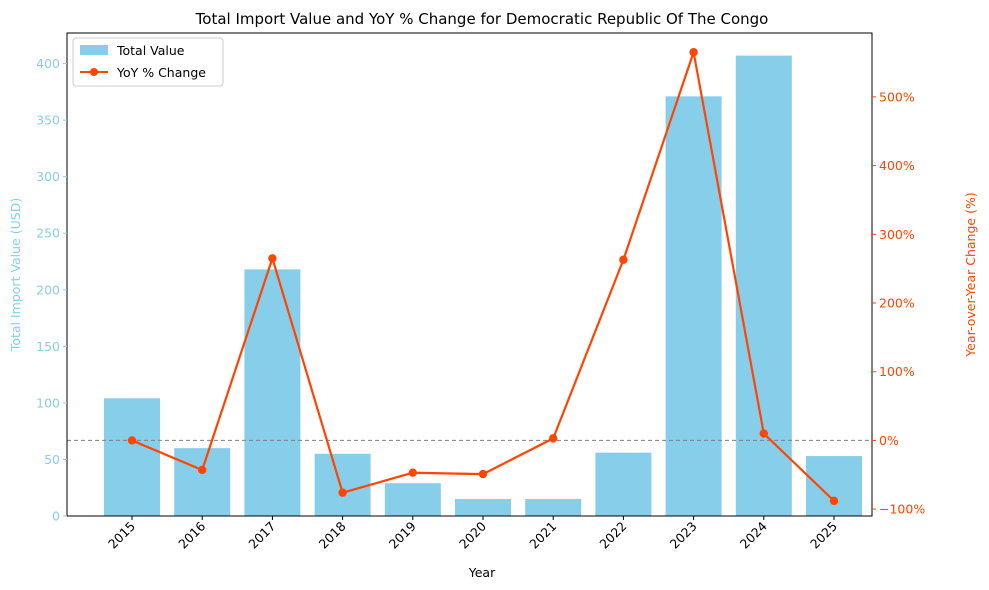 Image resolution: width=989 pixels, height=590 pixels. I want to click on x-tick-label: 2024, so click(753, 534).